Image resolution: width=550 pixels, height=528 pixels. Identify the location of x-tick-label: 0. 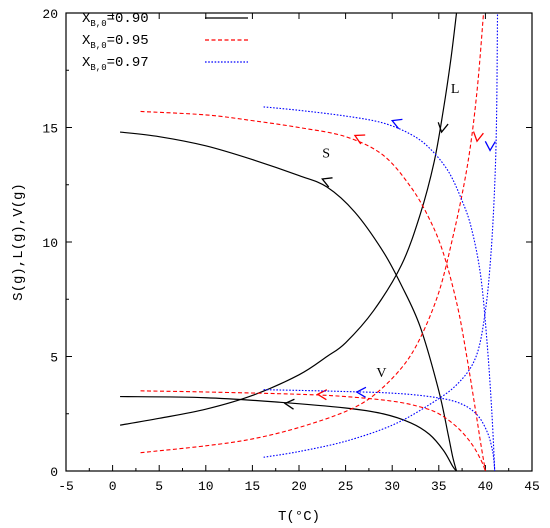
(113, 486).